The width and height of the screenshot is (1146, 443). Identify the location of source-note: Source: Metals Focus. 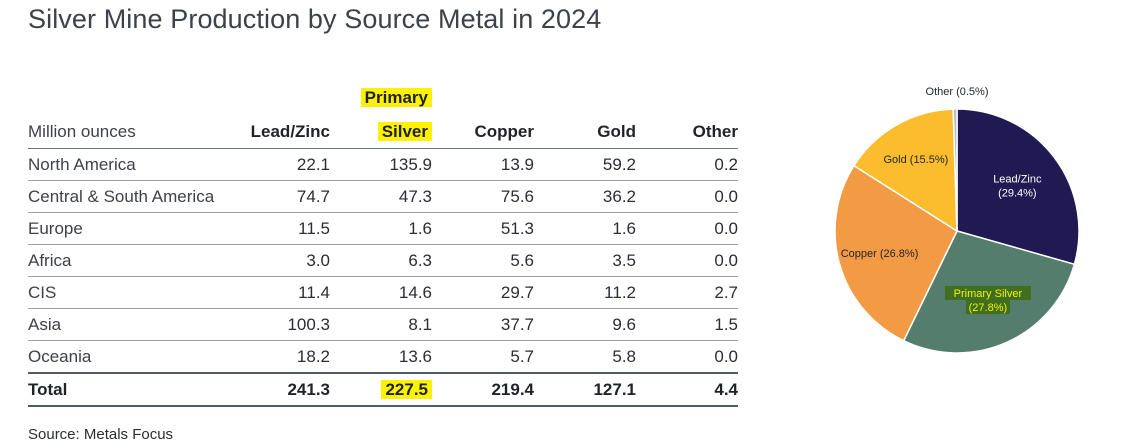
(101, 434).